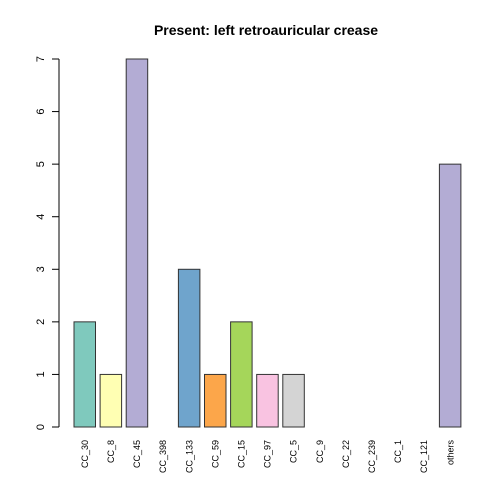 The width and height of the screenshot is (504, 504). I want to click on y-axis: 0 1 2 3 4 5 6 7, so click(47, 243).